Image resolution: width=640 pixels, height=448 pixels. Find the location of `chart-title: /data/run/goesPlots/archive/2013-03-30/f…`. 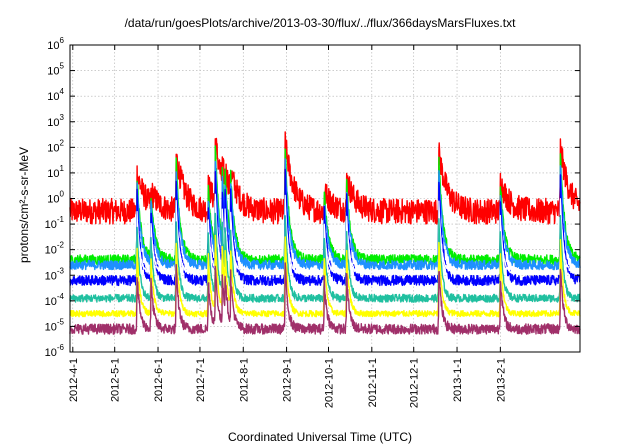

chart-title: /data/run/goesPlots/archive/2013-03-30/f… is located at coordinates (320, 23).